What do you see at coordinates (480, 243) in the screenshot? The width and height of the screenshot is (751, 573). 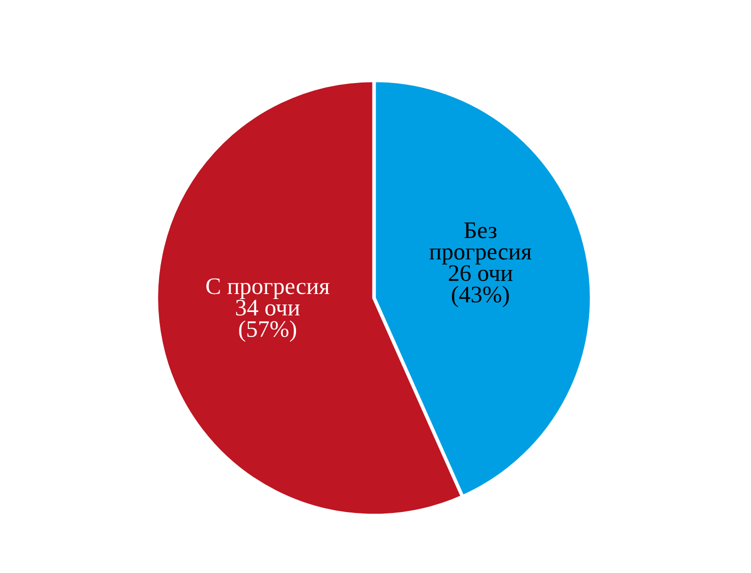 I see `slice-label: Без прогресия` at bounding box center [480, 243].